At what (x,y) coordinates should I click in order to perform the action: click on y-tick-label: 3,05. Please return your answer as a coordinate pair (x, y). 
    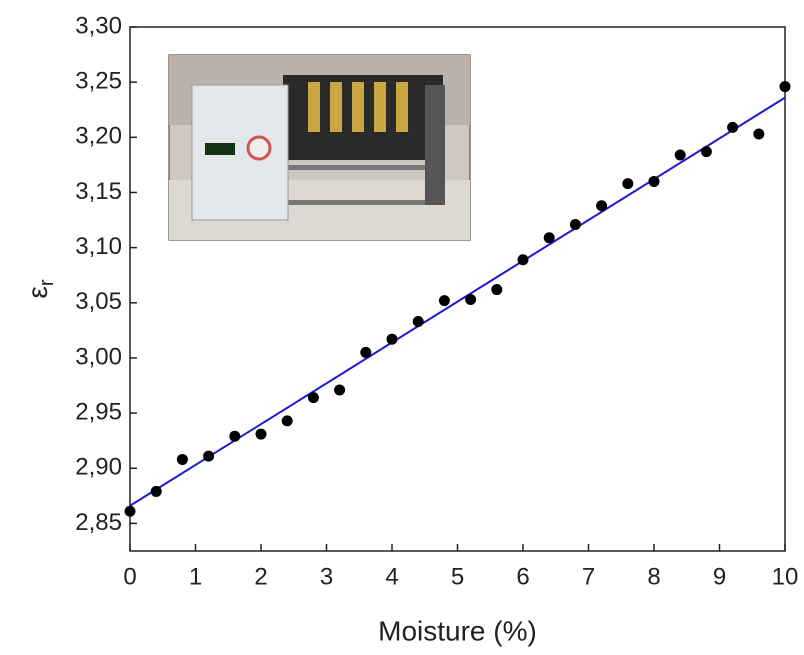
    Looking at the image, I should click on (98, 301).